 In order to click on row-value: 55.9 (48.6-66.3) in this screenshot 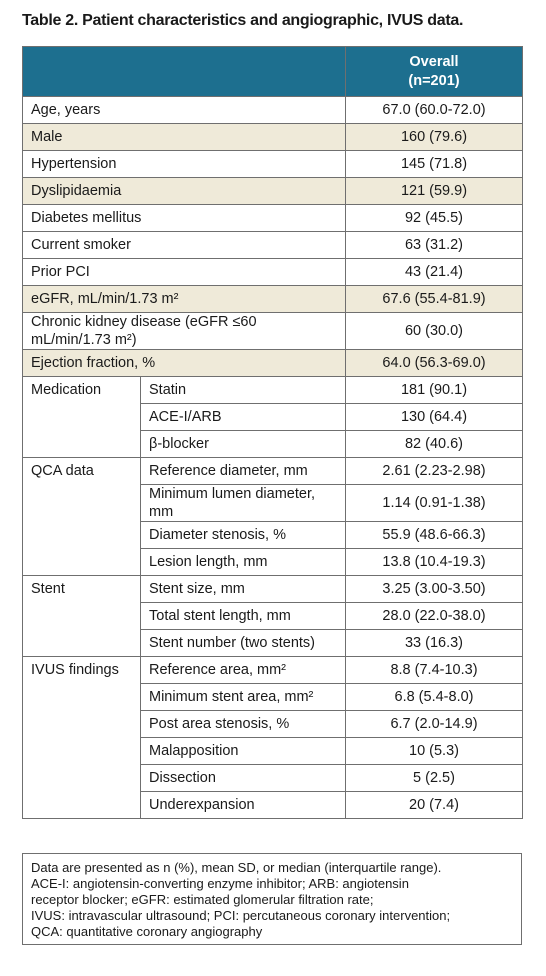, I will do `click(434, 535)`.